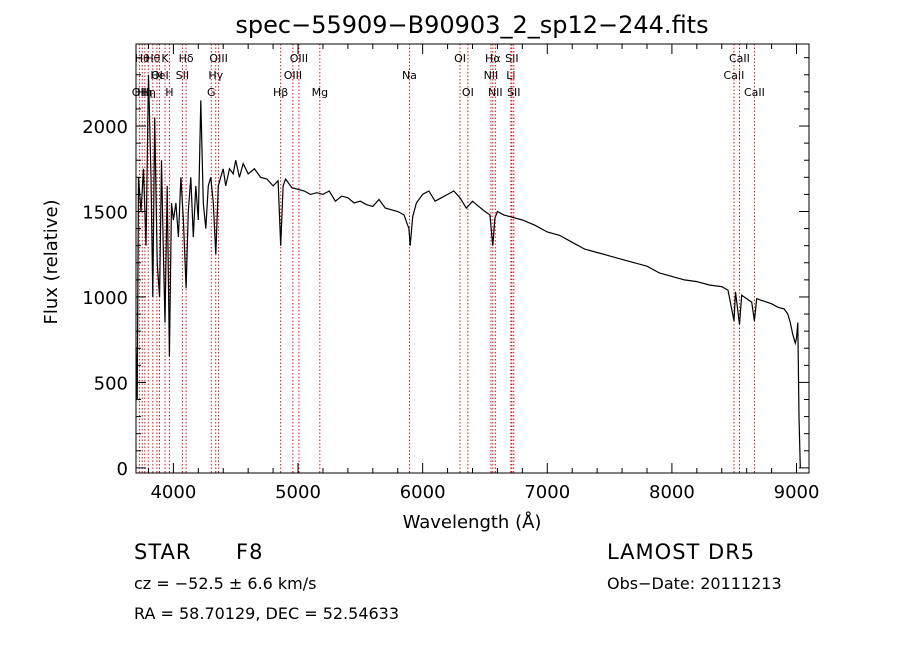 The width and height of the screenshot is (900, 649). Describe the element at coordinates (495, 92) in the screenshot. I see `line-marker-label-23: NII` at that location.